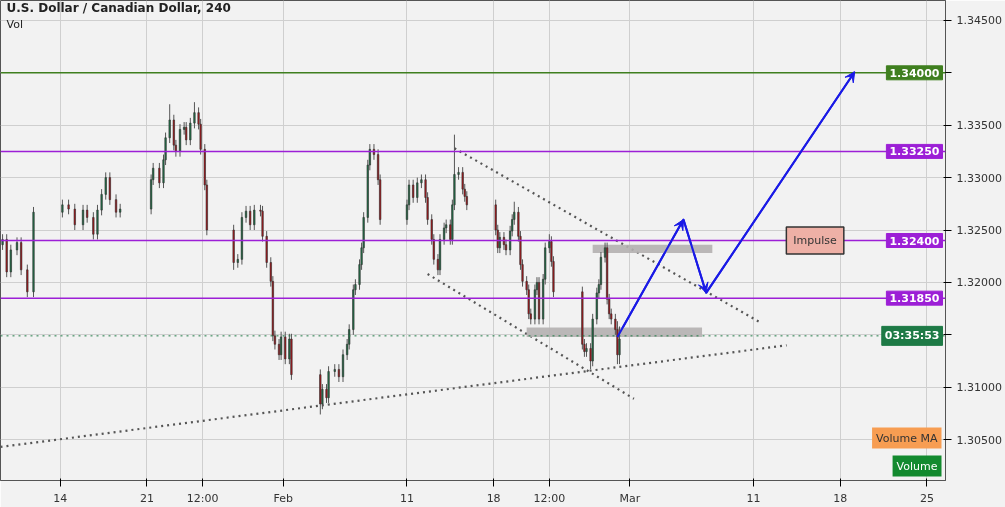 The height and width of the screenshot is (507, 1005). Describe the element at coordinates (979, 21) in the screenshot. I see `y-tick-label: 1.34500` at that location.